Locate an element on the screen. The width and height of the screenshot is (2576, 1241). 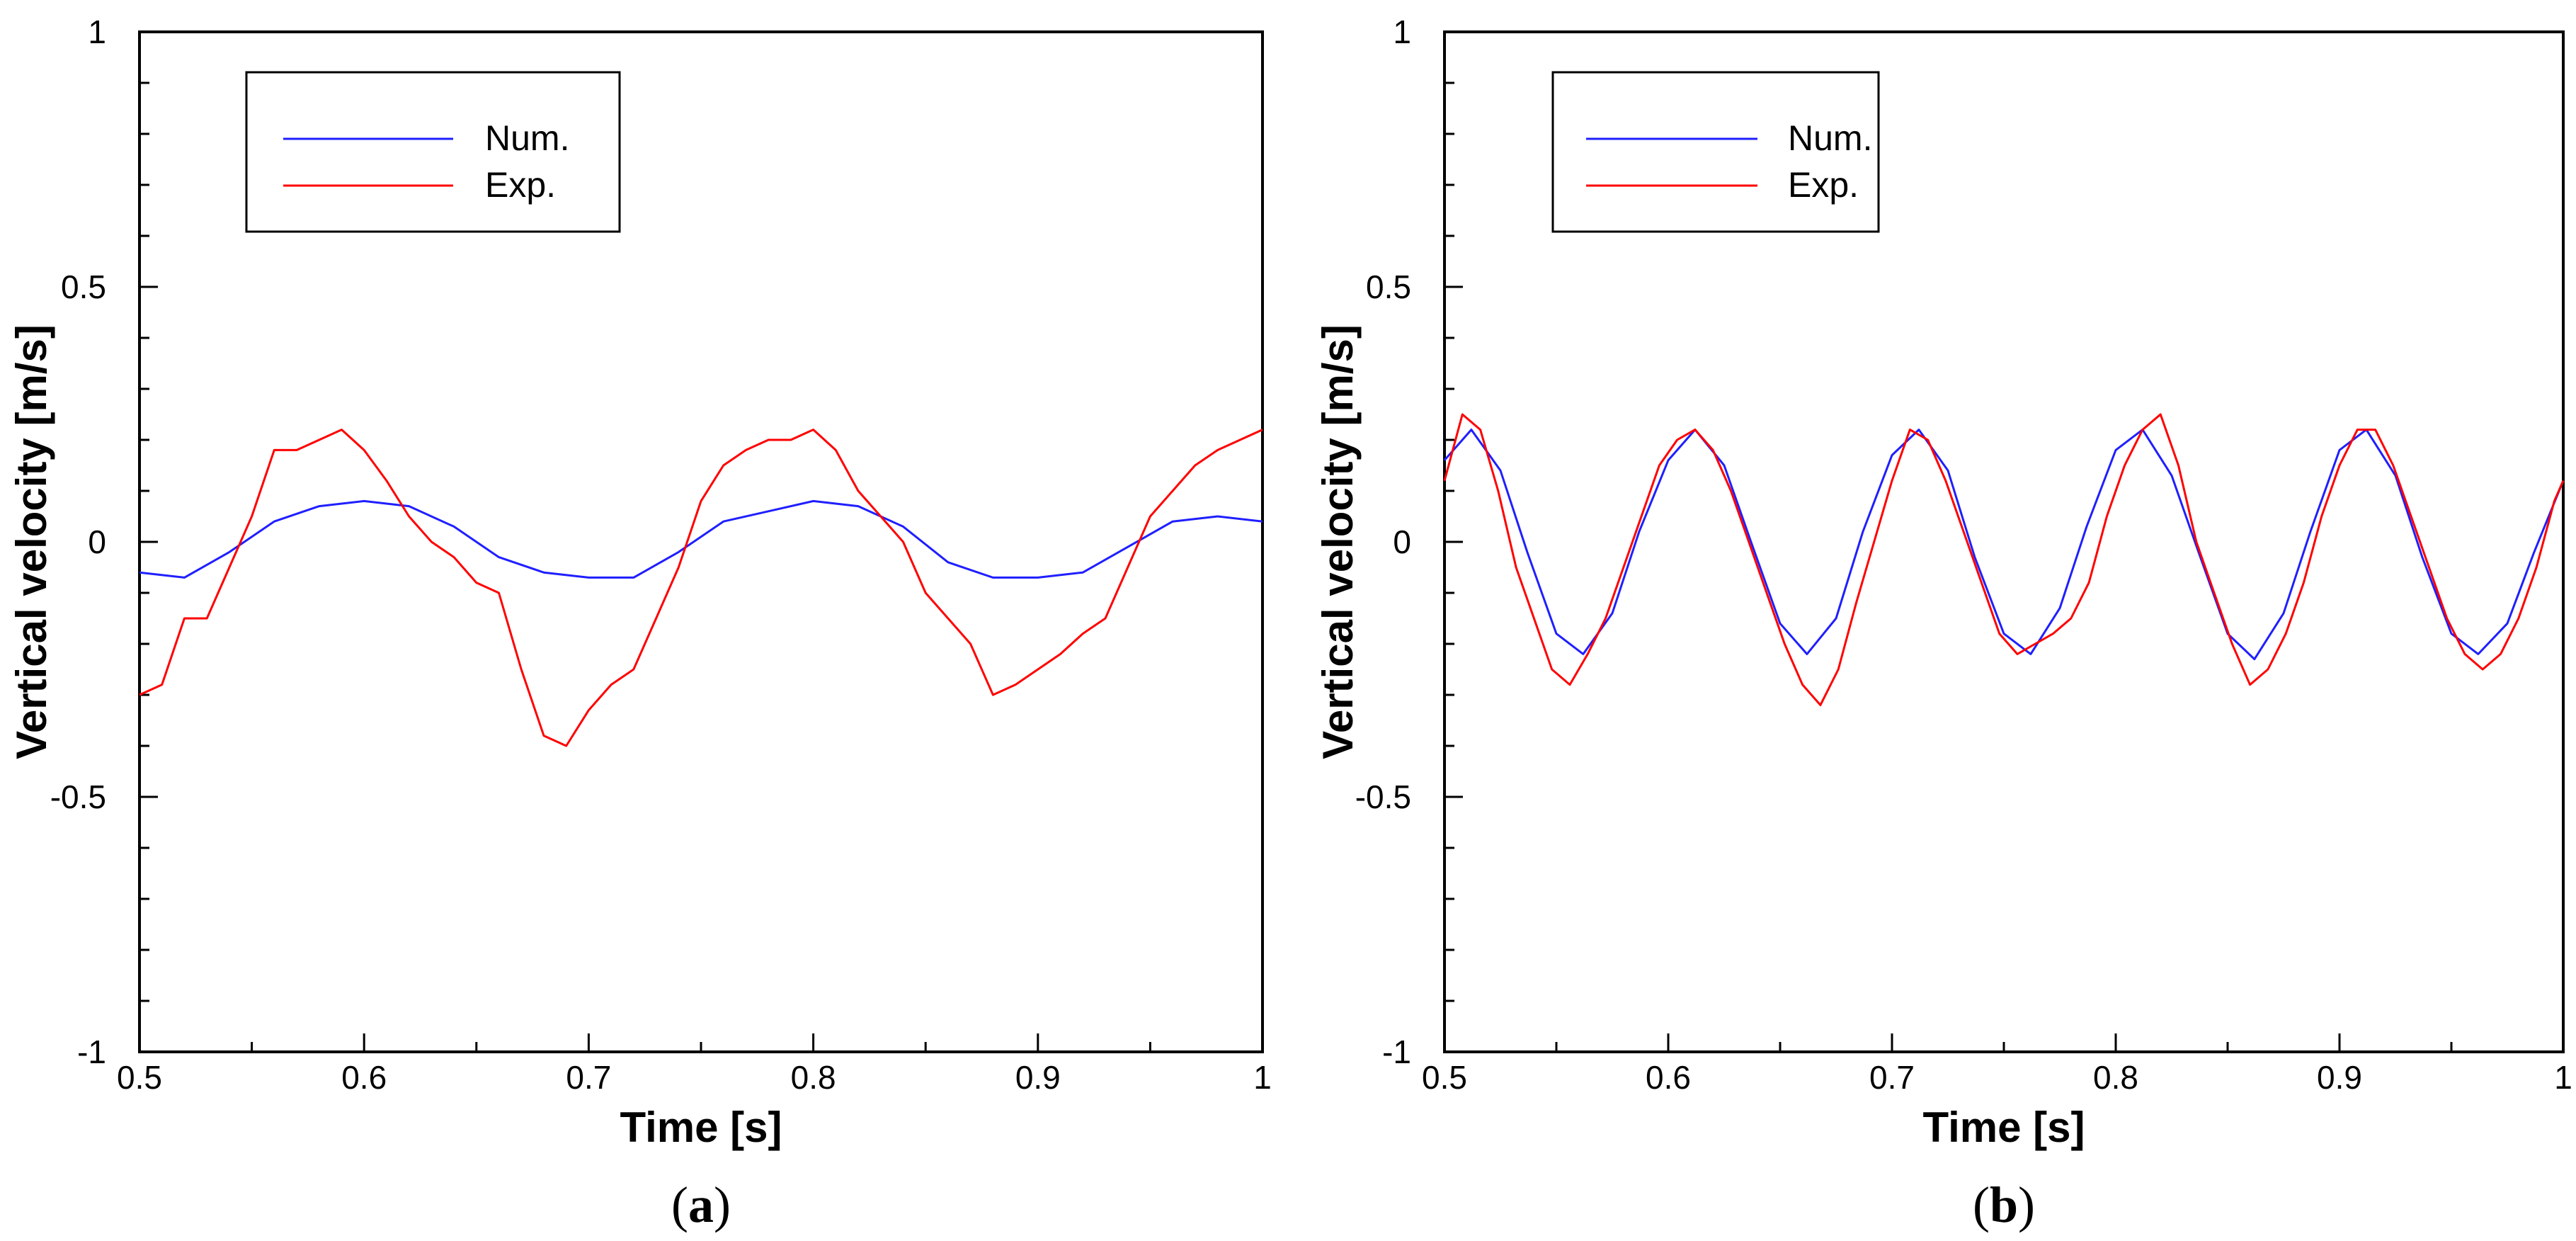
panel-label-a-letter: a is located at coordinates (701, 1205).